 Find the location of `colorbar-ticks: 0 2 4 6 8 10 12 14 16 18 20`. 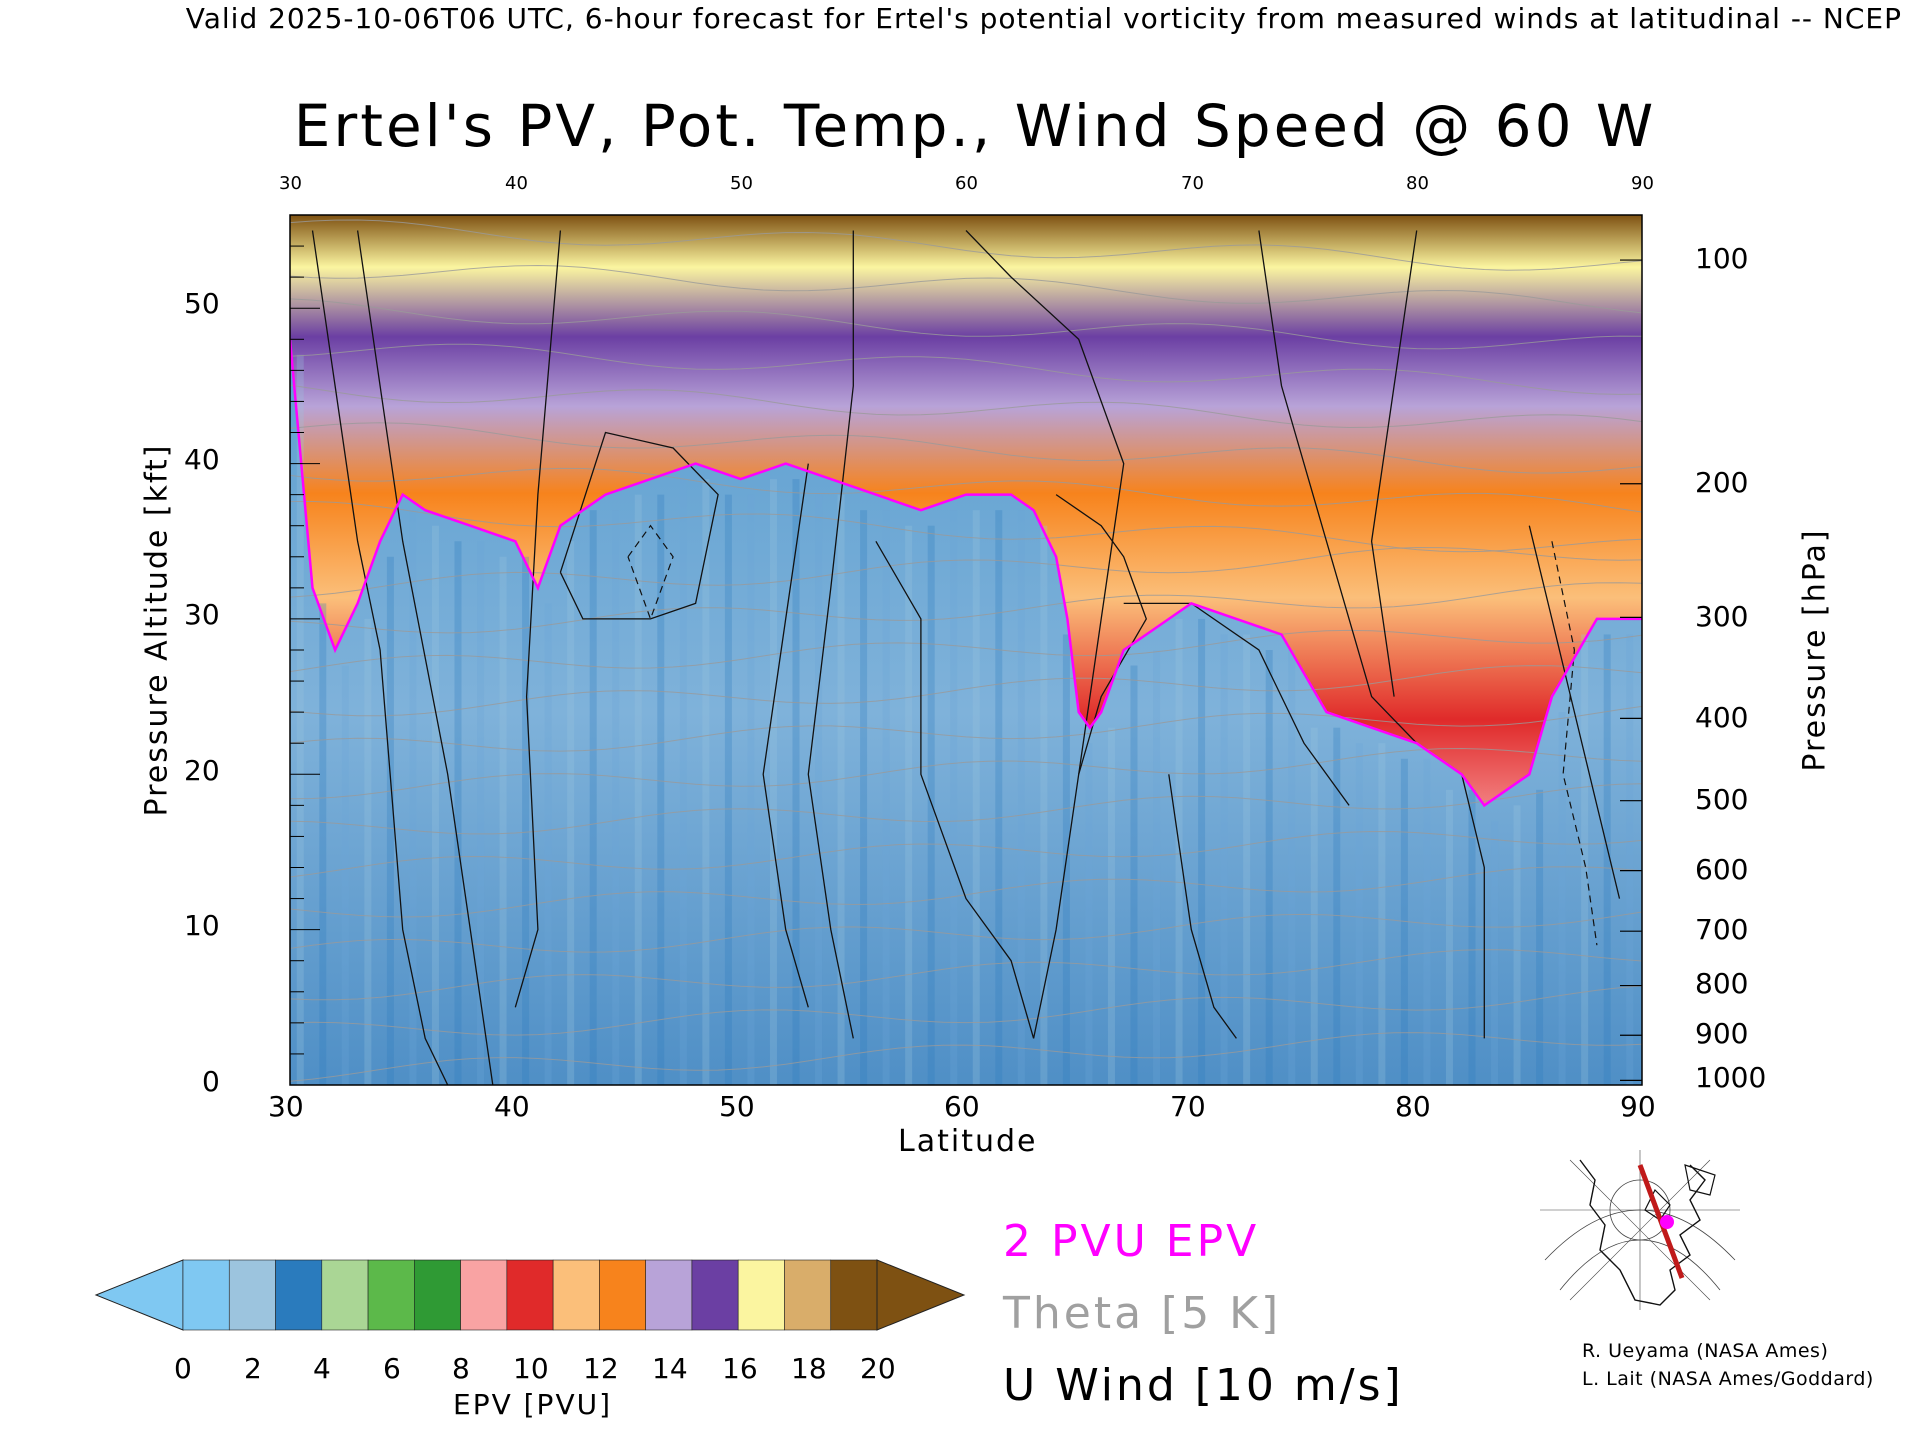

colorbar-ticks: 0 2 4 6 8 10 12 14 16 18 20 is located at coordinates (500, 1372).